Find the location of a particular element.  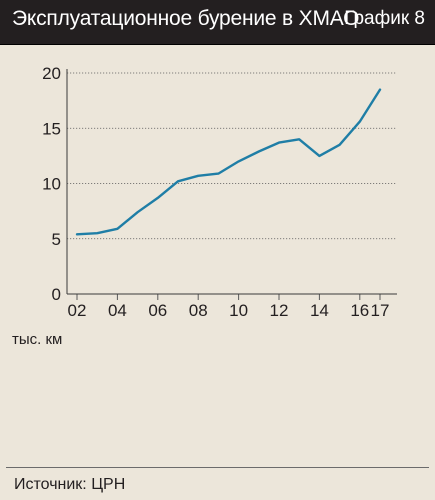

x-tick-label: 06 is located at coordinates (157, 310).